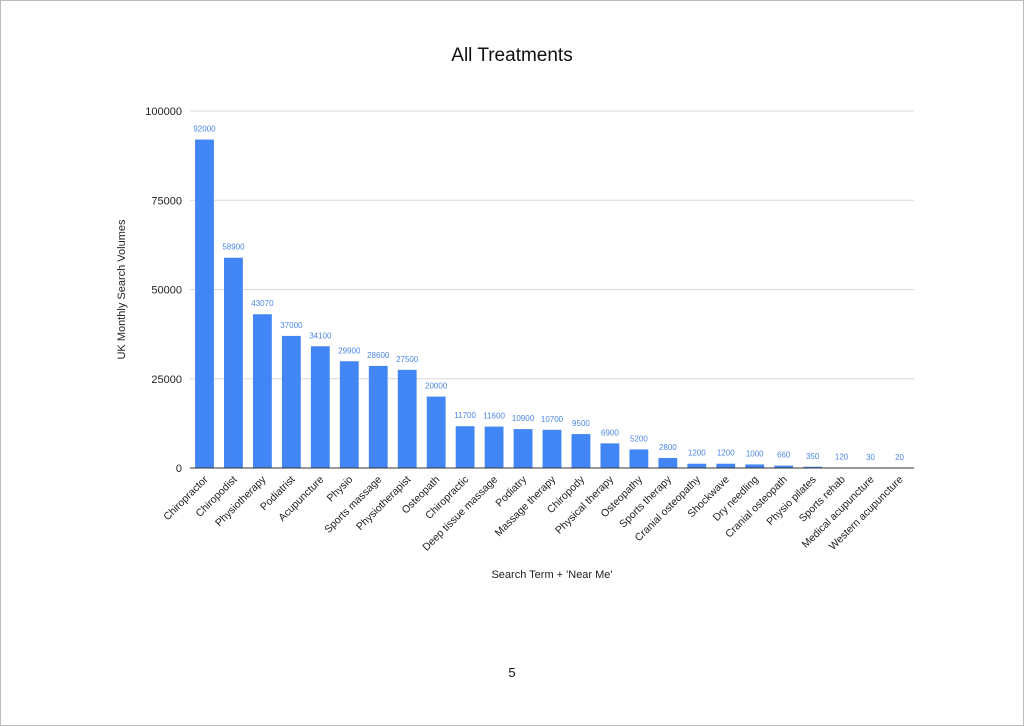 The image size is (1024, 726). What do you see at coordinates (870, 457) in the screenshot?
I see `data-label: 30` at bounding box center [870, 457].